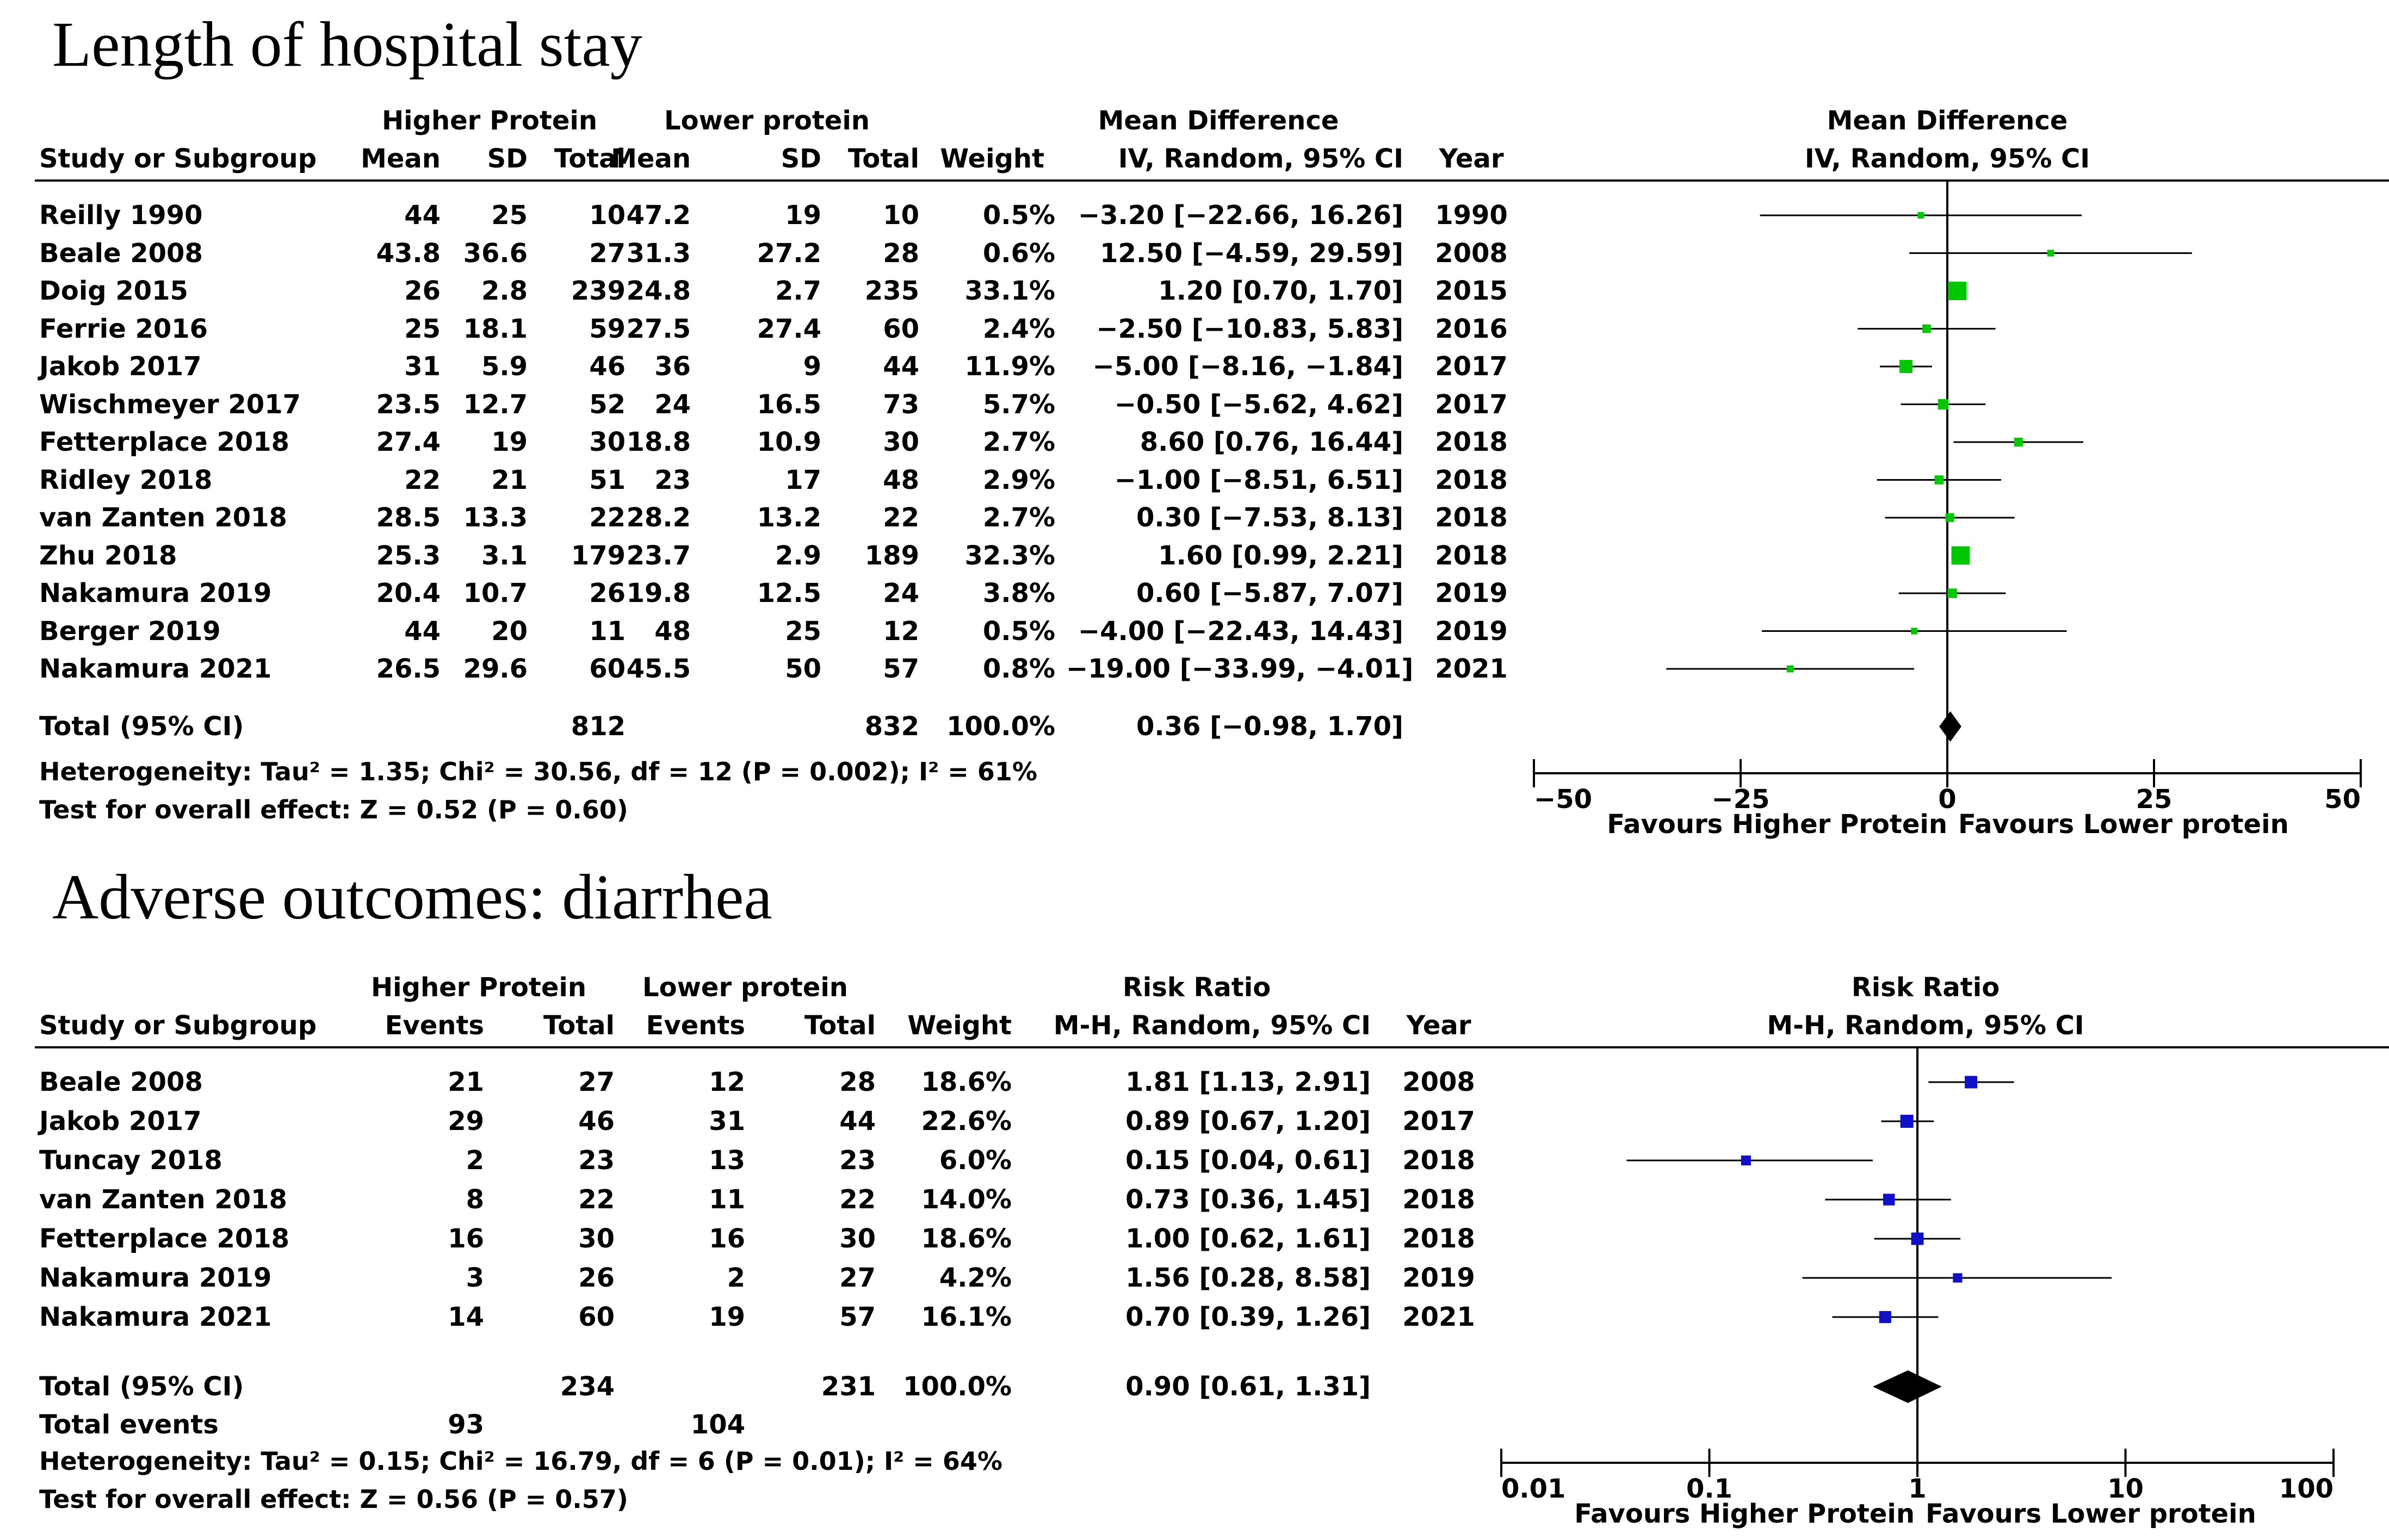 The image size is (2389, 1540). Describe the element at coordinates (967, 1199) in the screenshot. I see `cell-weight: 14.0%` at that location.